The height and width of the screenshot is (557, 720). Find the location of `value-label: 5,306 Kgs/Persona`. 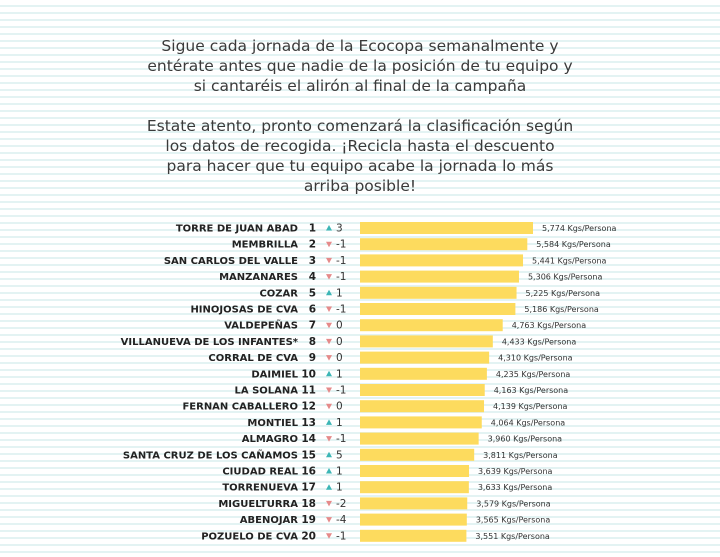

value-label: 5,306 Kgs/Persona is located at coordinates (565, 277).